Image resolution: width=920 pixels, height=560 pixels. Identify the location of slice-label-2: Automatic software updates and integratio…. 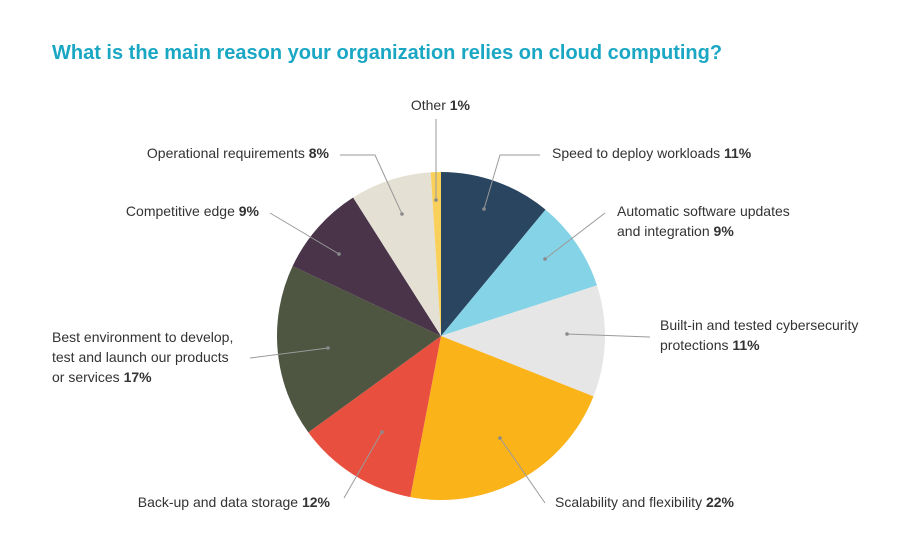
(703, 221).